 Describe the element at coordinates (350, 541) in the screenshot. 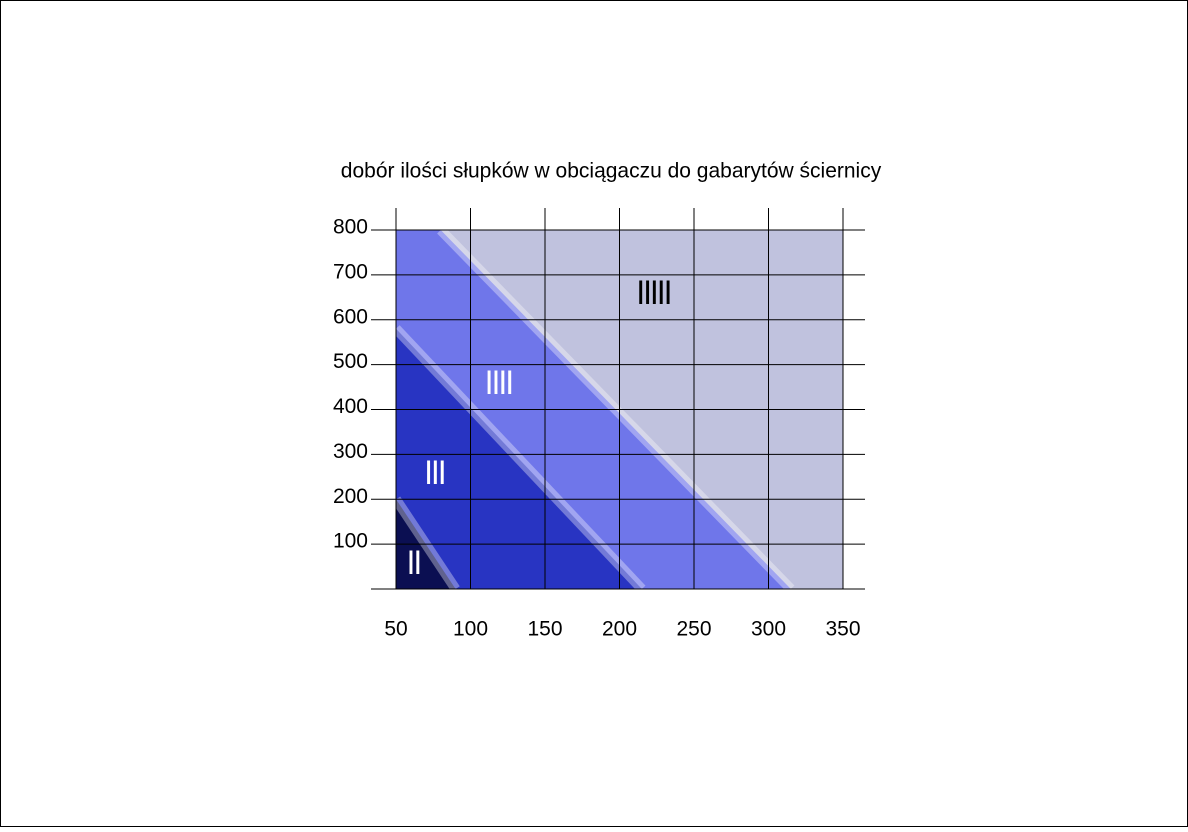

I see `y-tick-label: 100` at that location.